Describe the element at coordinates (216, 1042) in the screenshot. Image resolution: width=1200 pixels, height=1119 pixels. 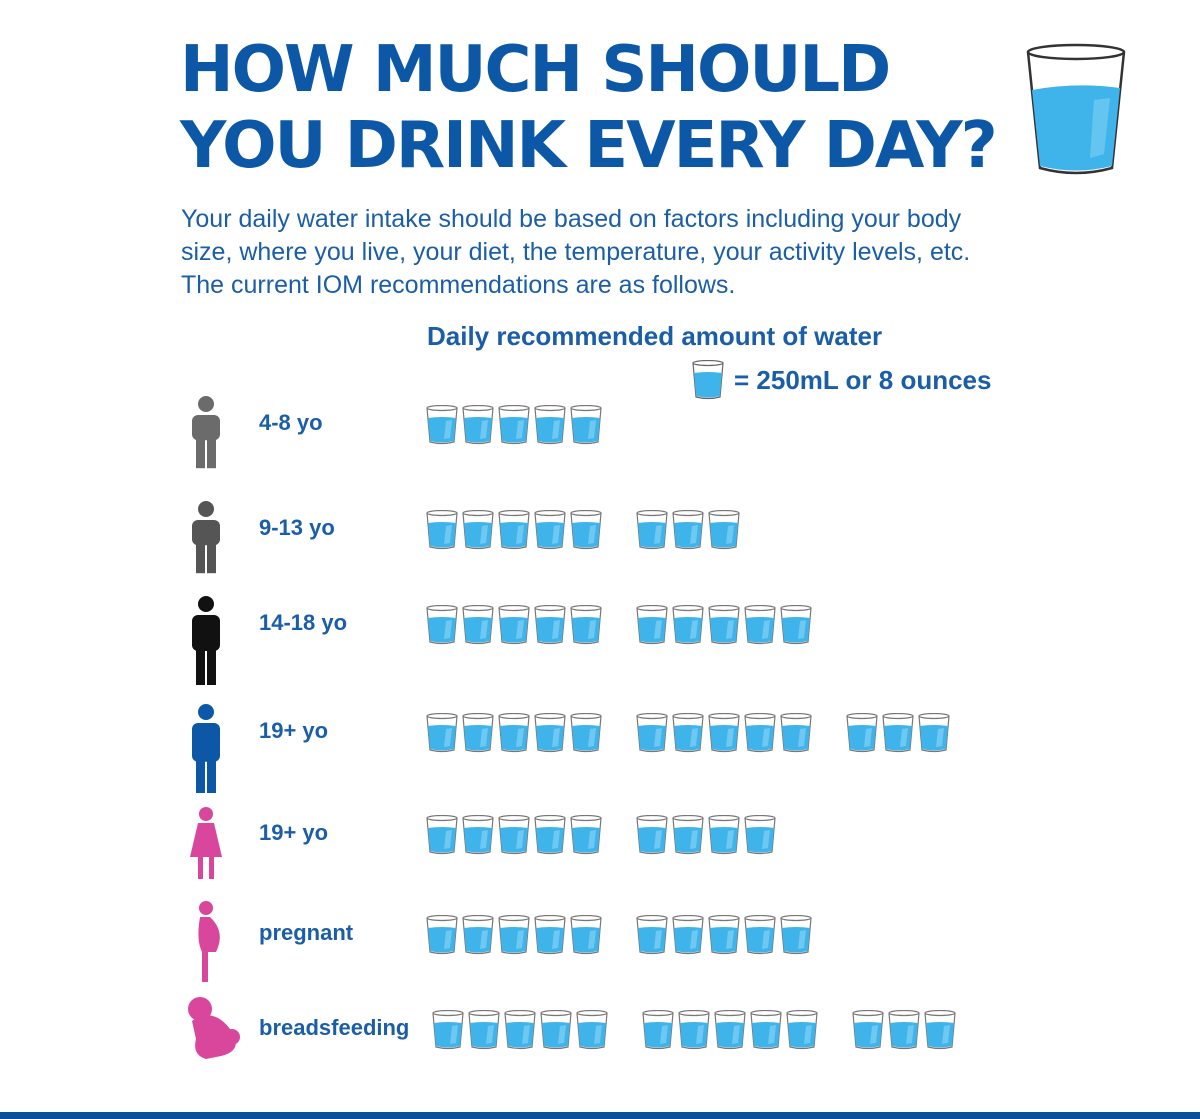
I see `breastfeeding-woman-icon` at that location.